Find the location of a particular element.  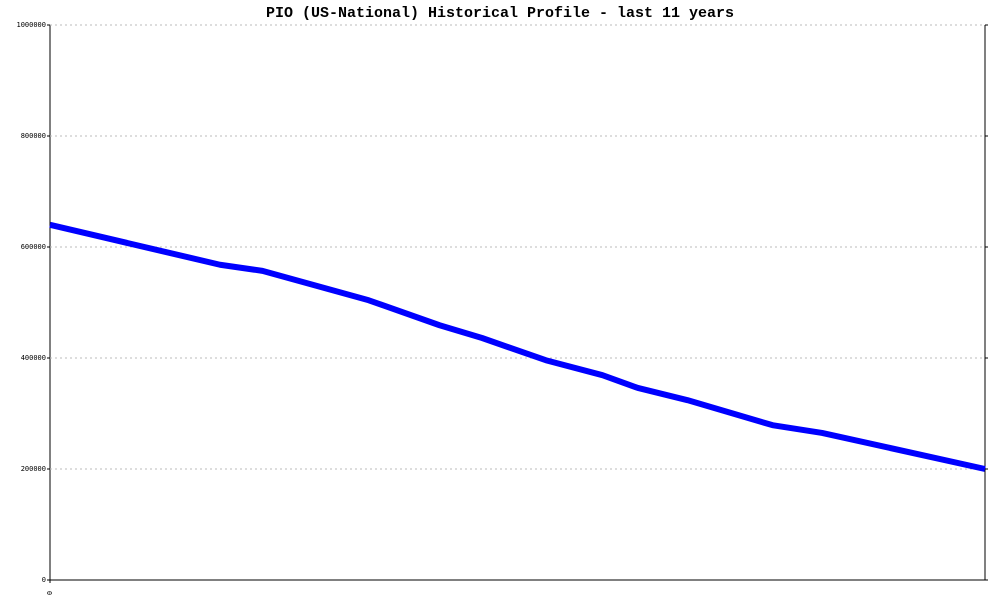

y-tick-label: 800000 is located at coordinates (33, 136).